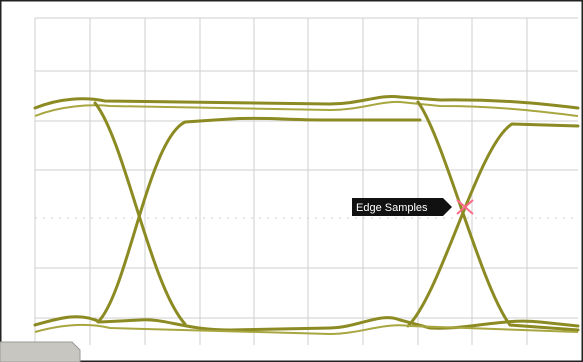  I want to click on label-box, so click(402, 207).